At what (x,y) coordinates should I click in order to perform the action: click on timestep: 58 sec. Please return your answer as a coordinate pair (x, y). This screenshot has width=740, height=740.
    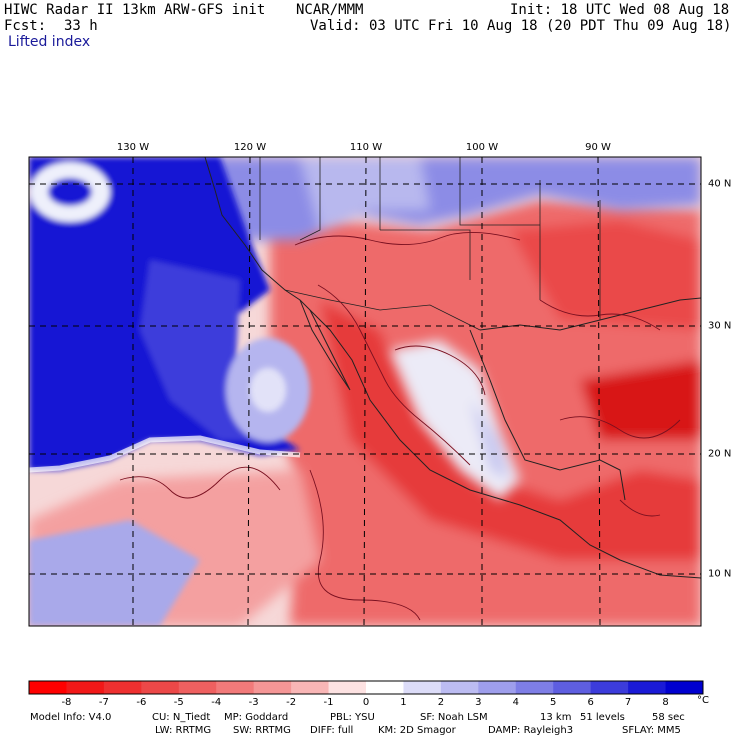
    Looking at the image, I should click on (668, 717).